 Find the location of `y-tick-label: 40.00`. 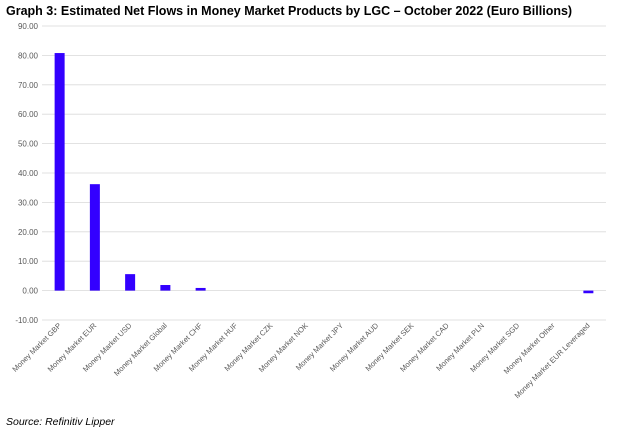

y-tick-label: 40.00 is located at coordinates (28, 173).